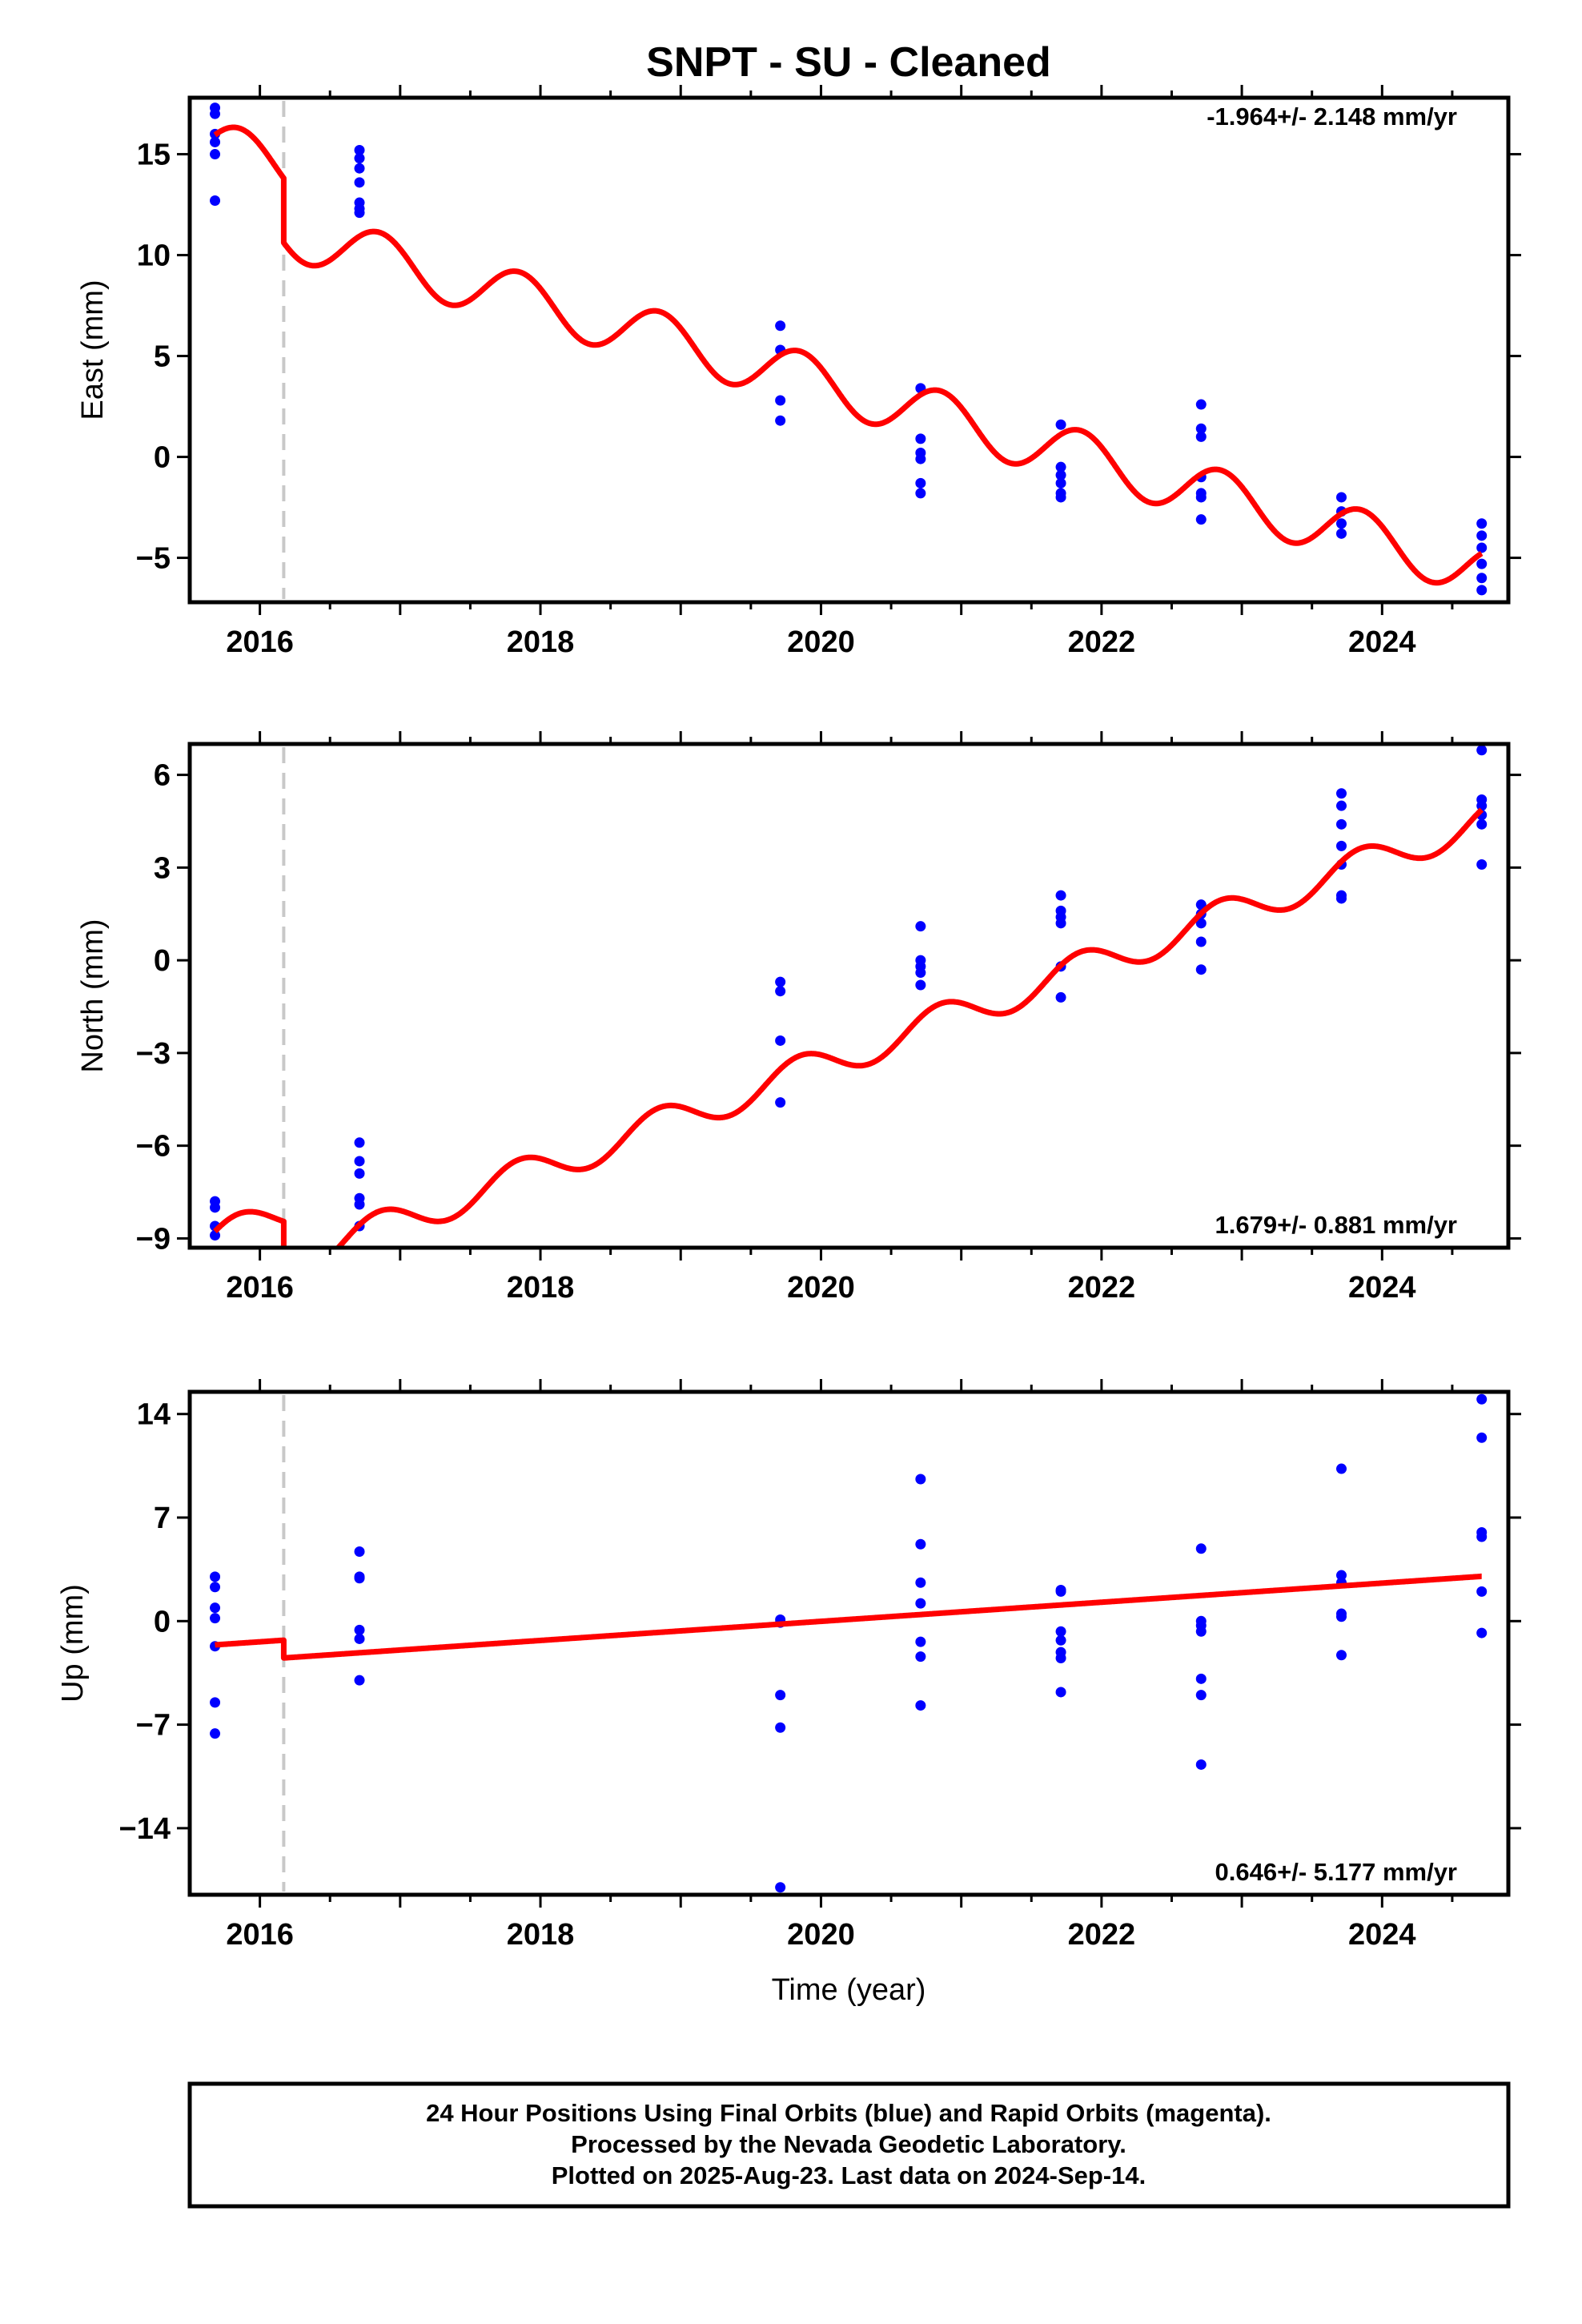  Describe the element at coordinates (848, 1617) in the screenshot. I see `model-curve` at that location.